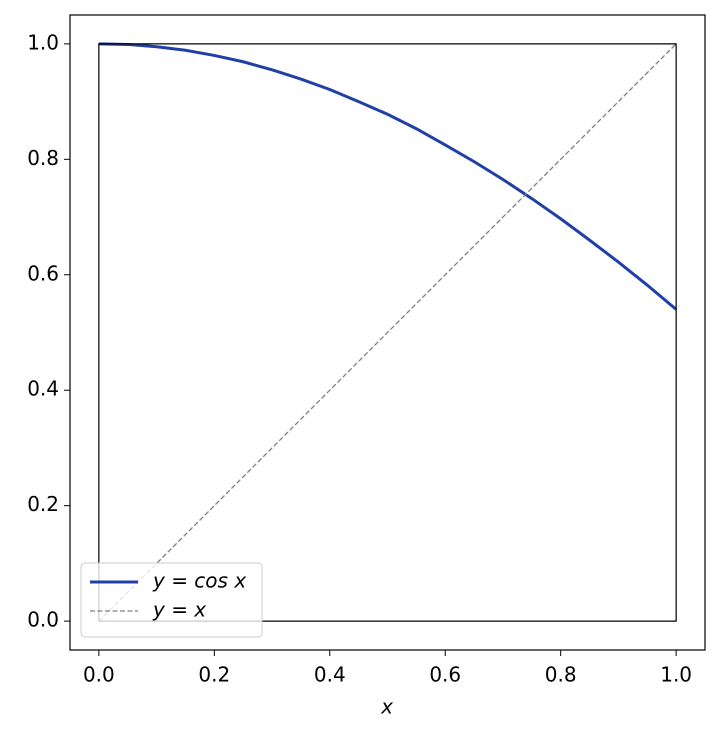  What do you see at coordinates (676, 675) in the screenshot?
I see `x-tick-label: 1.0` at bounding box center [676, 675].